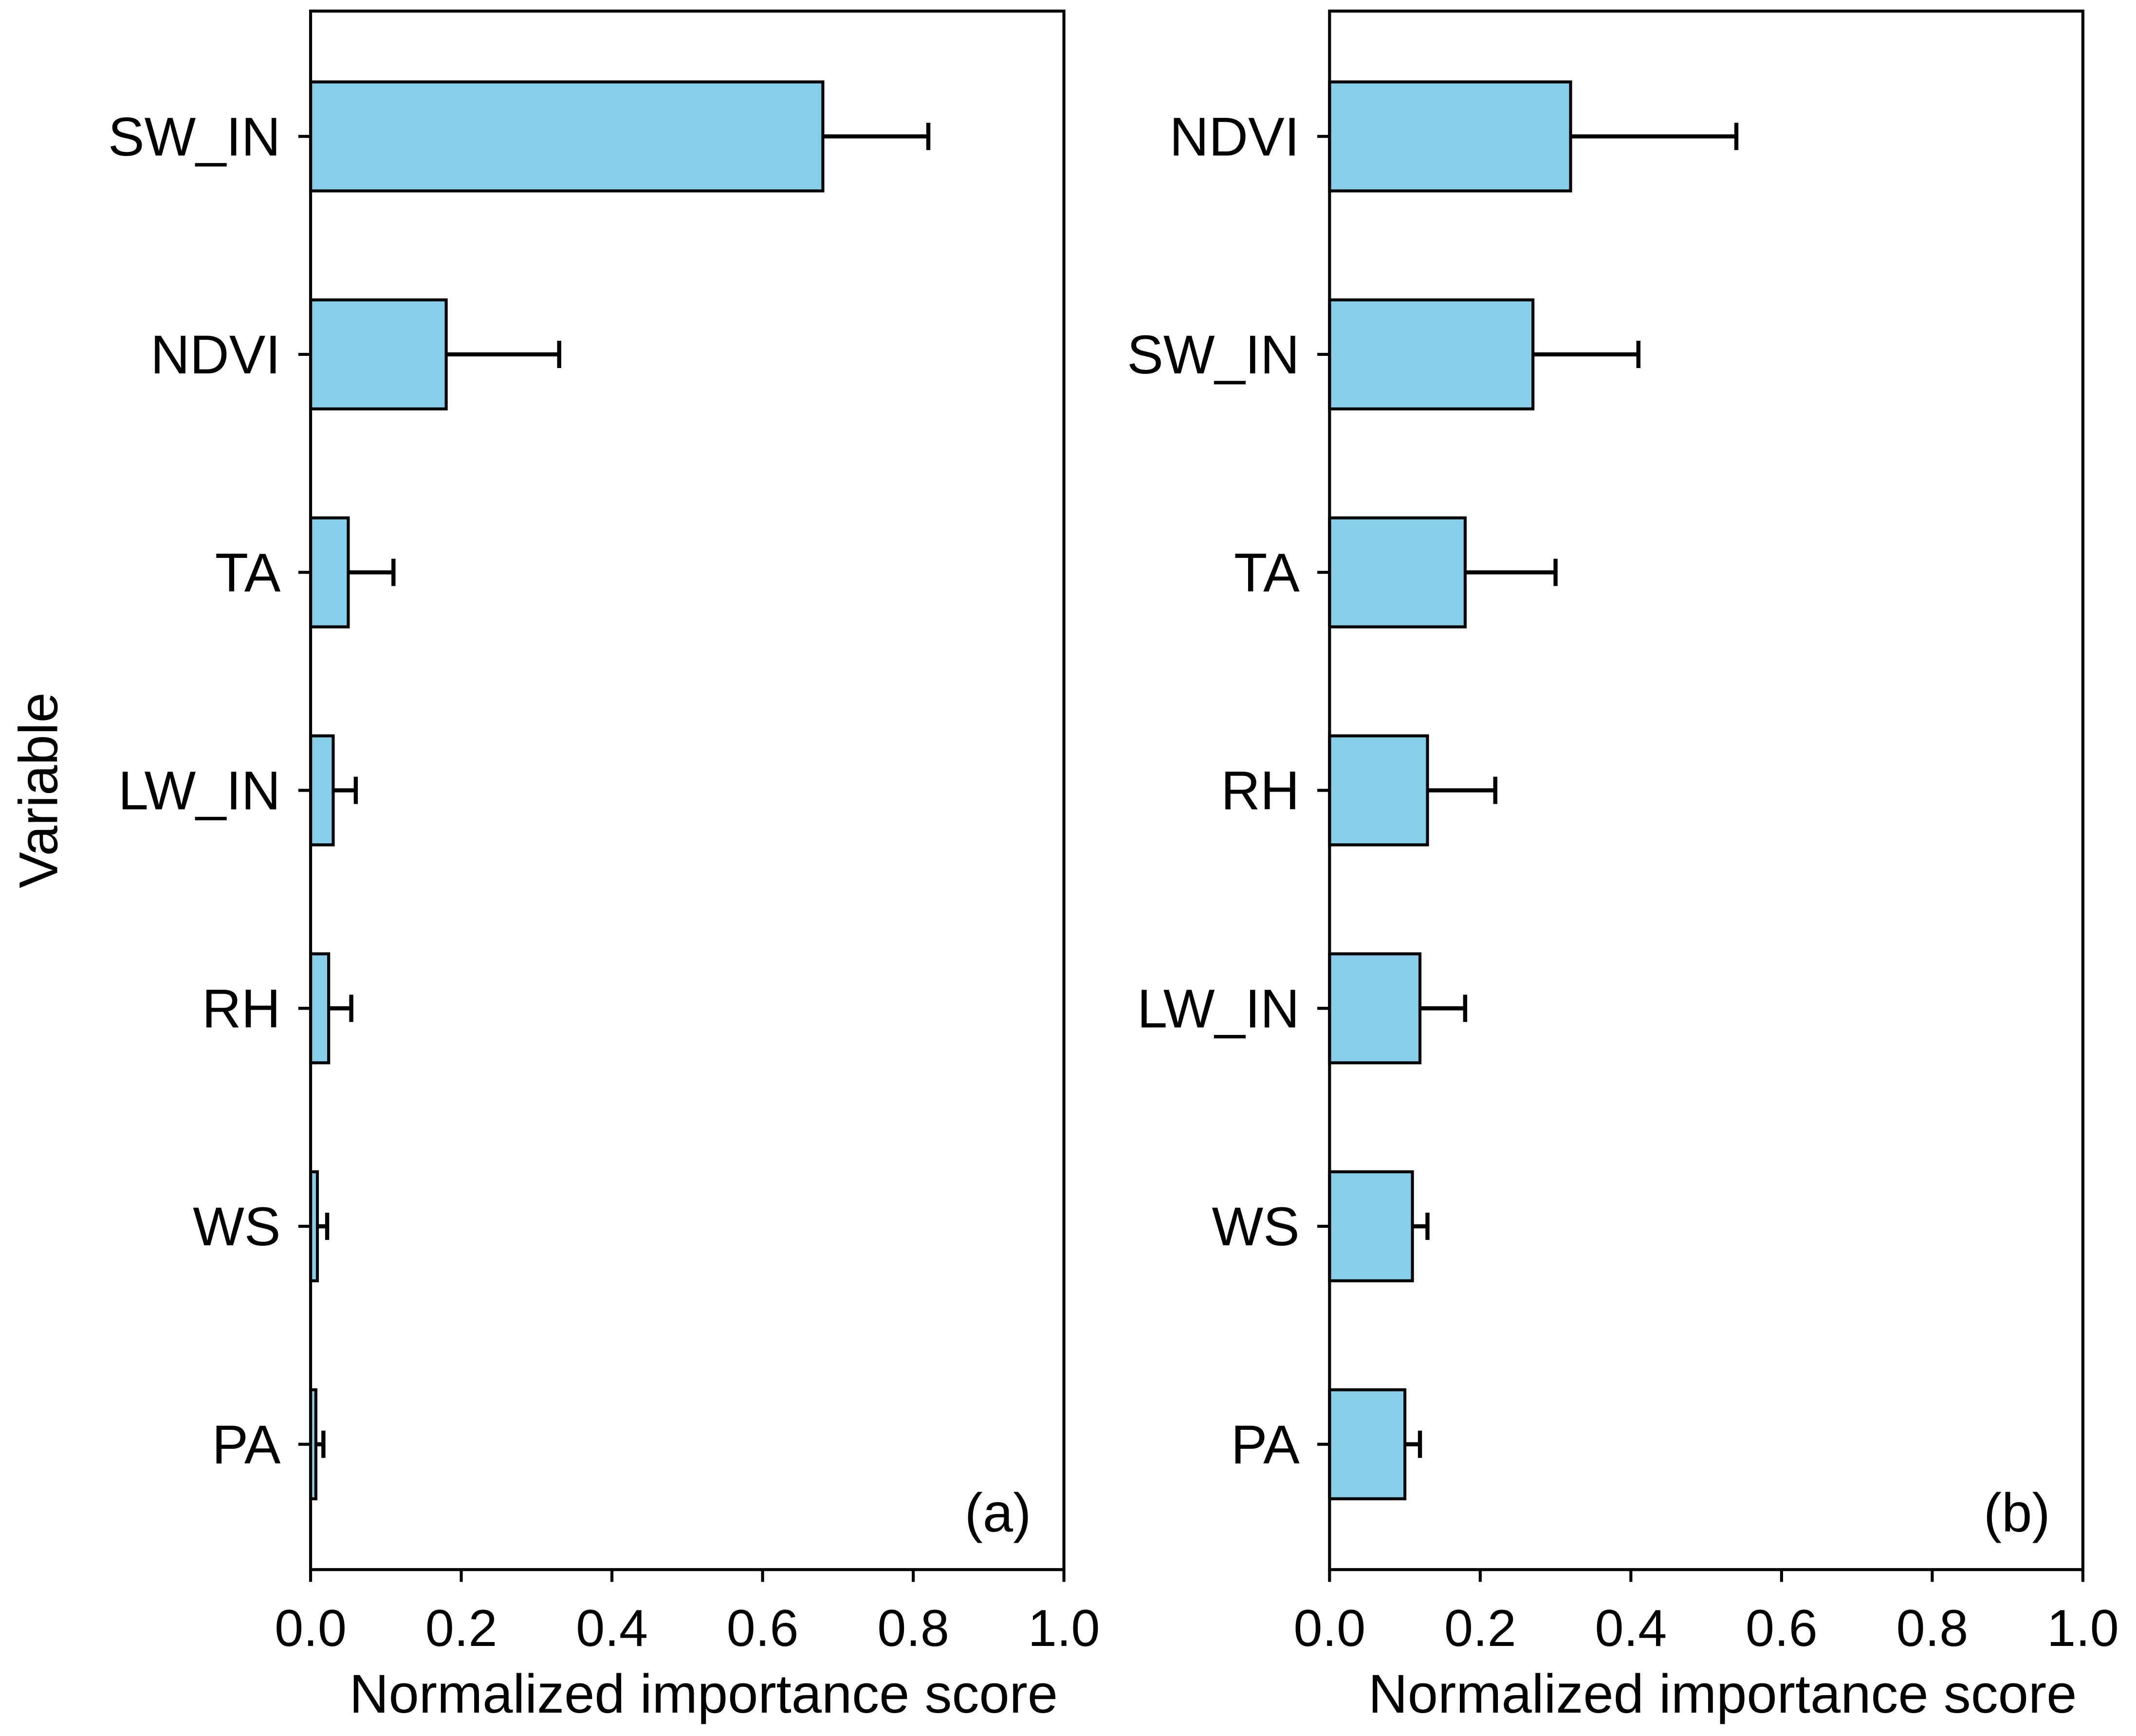 This screenshot has height=1736, width=2136. What do you see at coordinates (38, 790) in the screenshot?
I see `y-axis-label: Variable` at bounding box center [38, 790].